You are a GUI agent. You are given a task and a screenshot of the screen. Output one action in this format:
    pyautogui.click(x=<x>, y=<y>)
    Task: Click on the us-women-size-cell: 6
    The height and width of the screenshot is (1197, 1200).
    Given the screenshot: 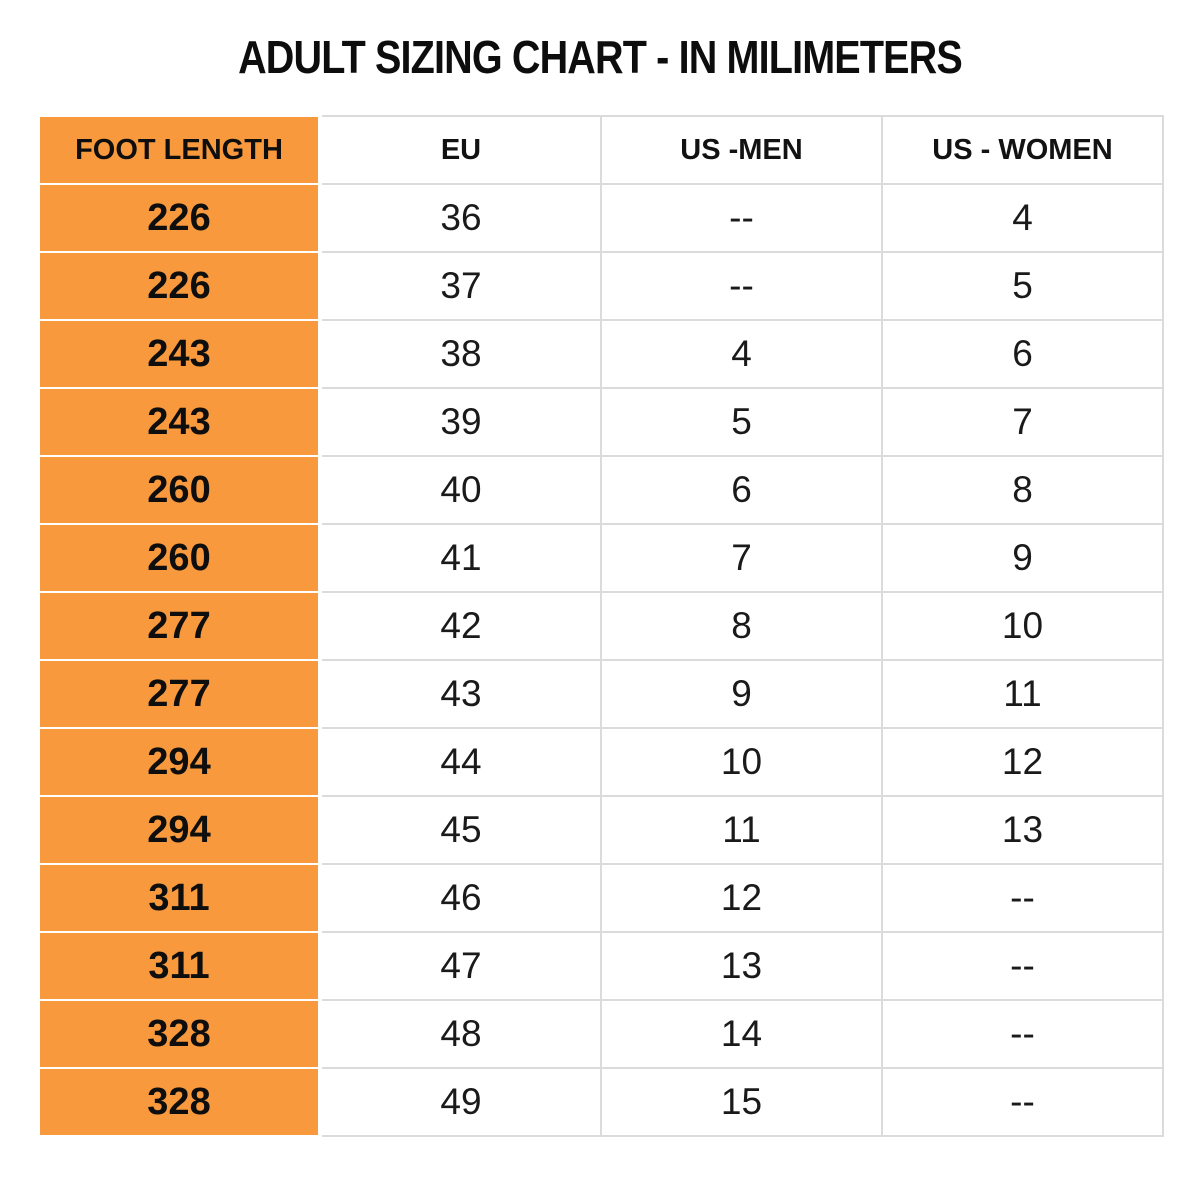 What is the action you would take?
    pyautogui.click(x=1022, y=354)
    